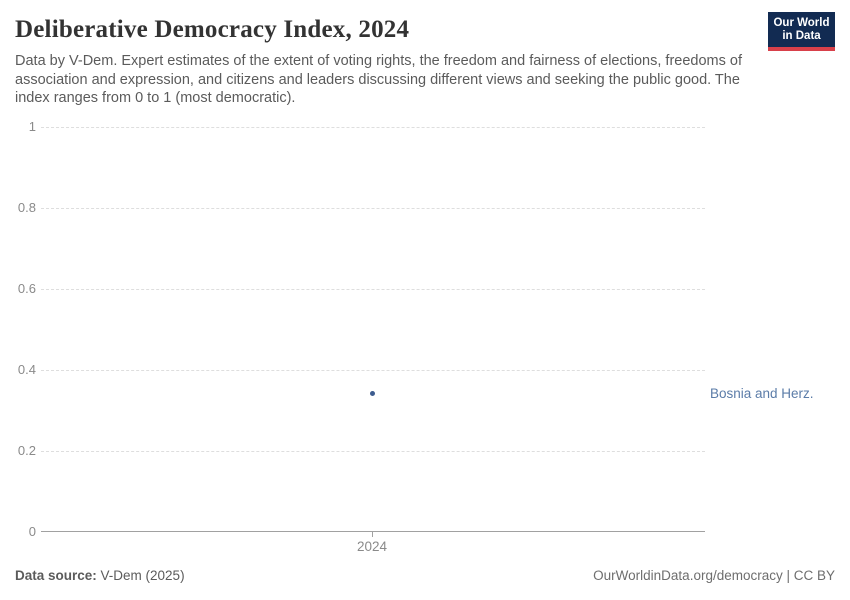  I want to click on x-tick-label-2024: 2024, so click(372, 546).